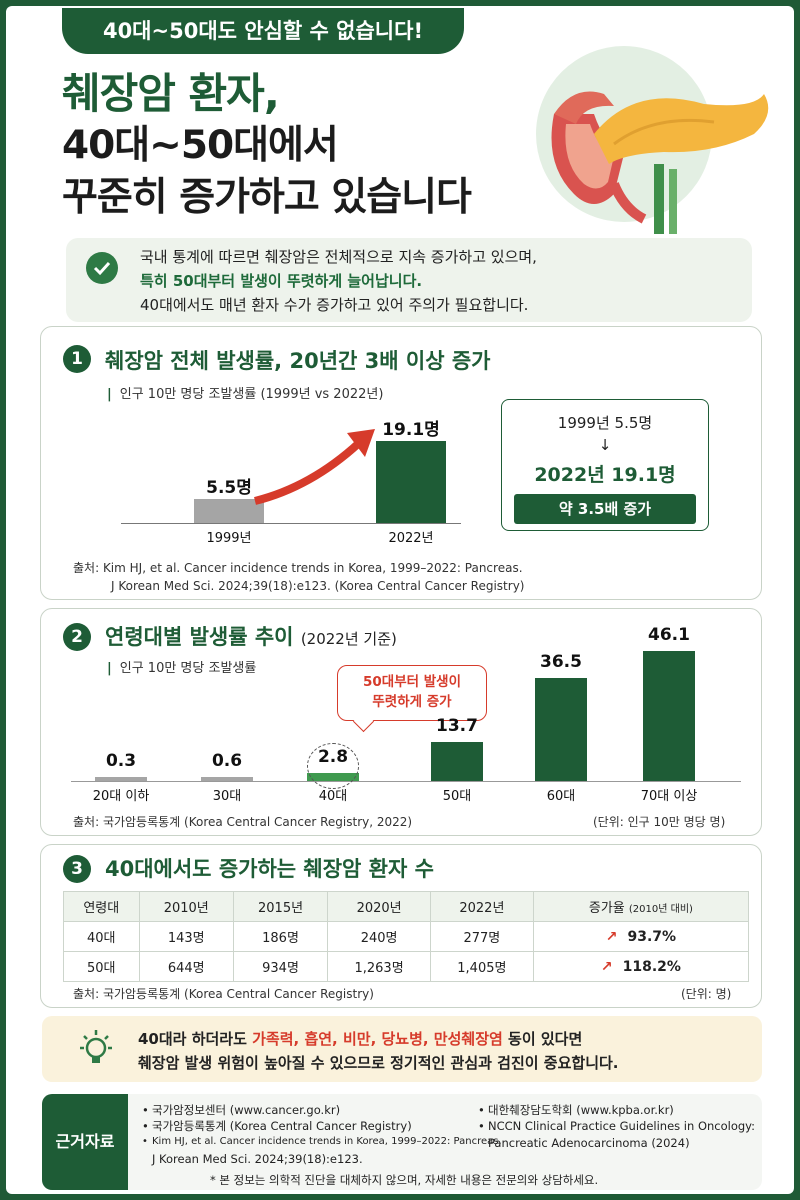 The width and height of the screenshot is (800, 1200). I want to click on intro-line-3: 40대에서도 매년 환자 수가 증가하고 있어 주의가 필요합니다., so click(334, 305).